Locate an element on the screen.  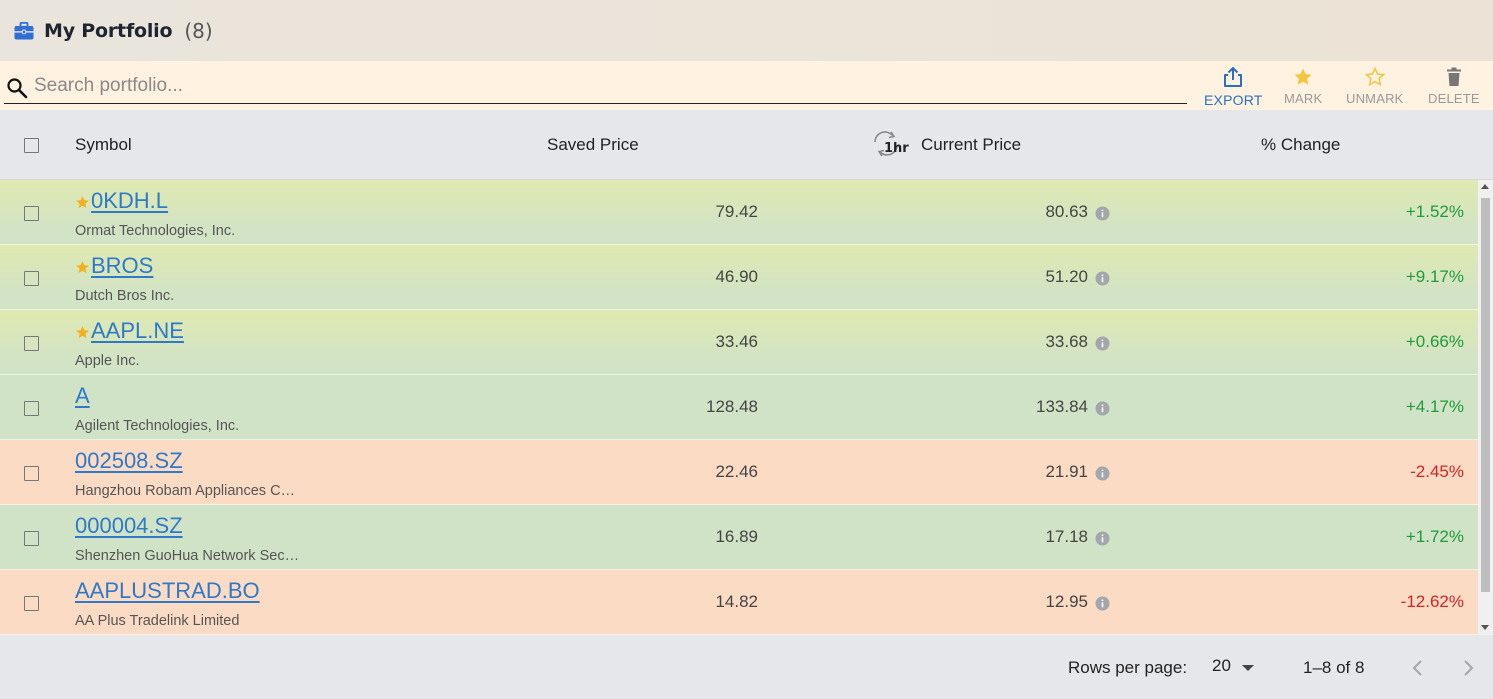
search-input is located at coordinates (604, 86).